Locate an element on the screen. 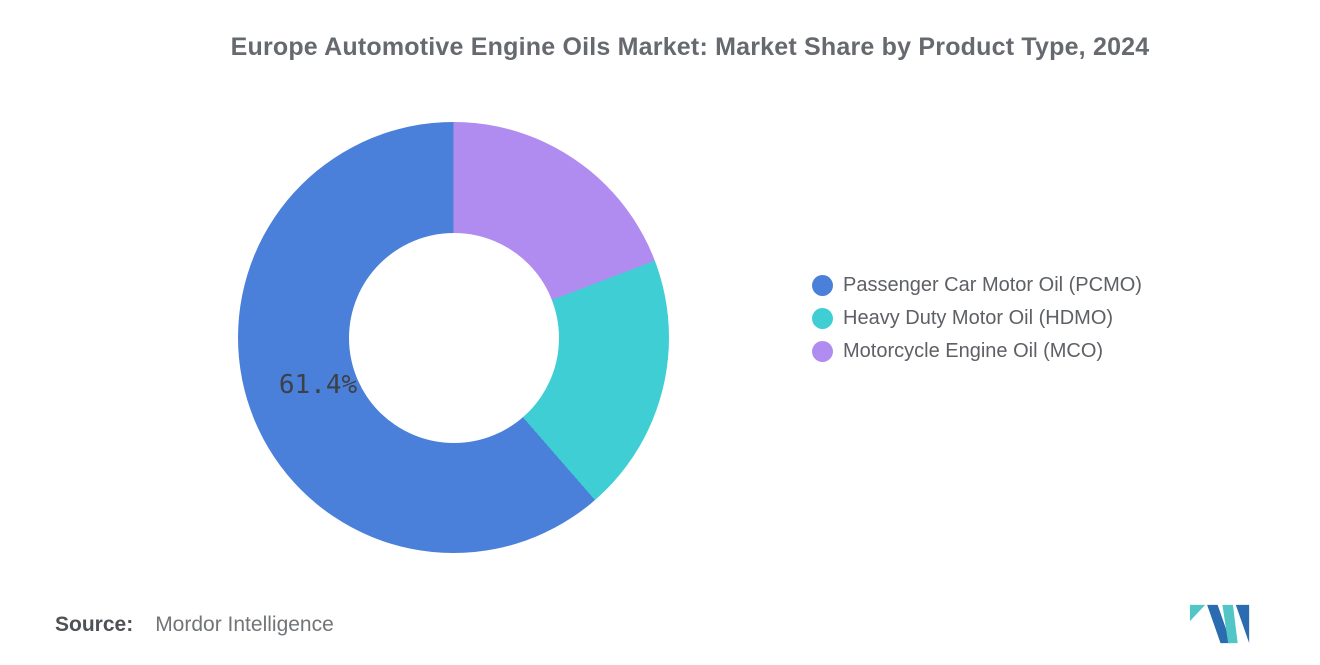 This screenshot has height=665, width=1320. legend-label: Passenger Car Motor Oil (PCMO) is located at coordinates (992, 284).